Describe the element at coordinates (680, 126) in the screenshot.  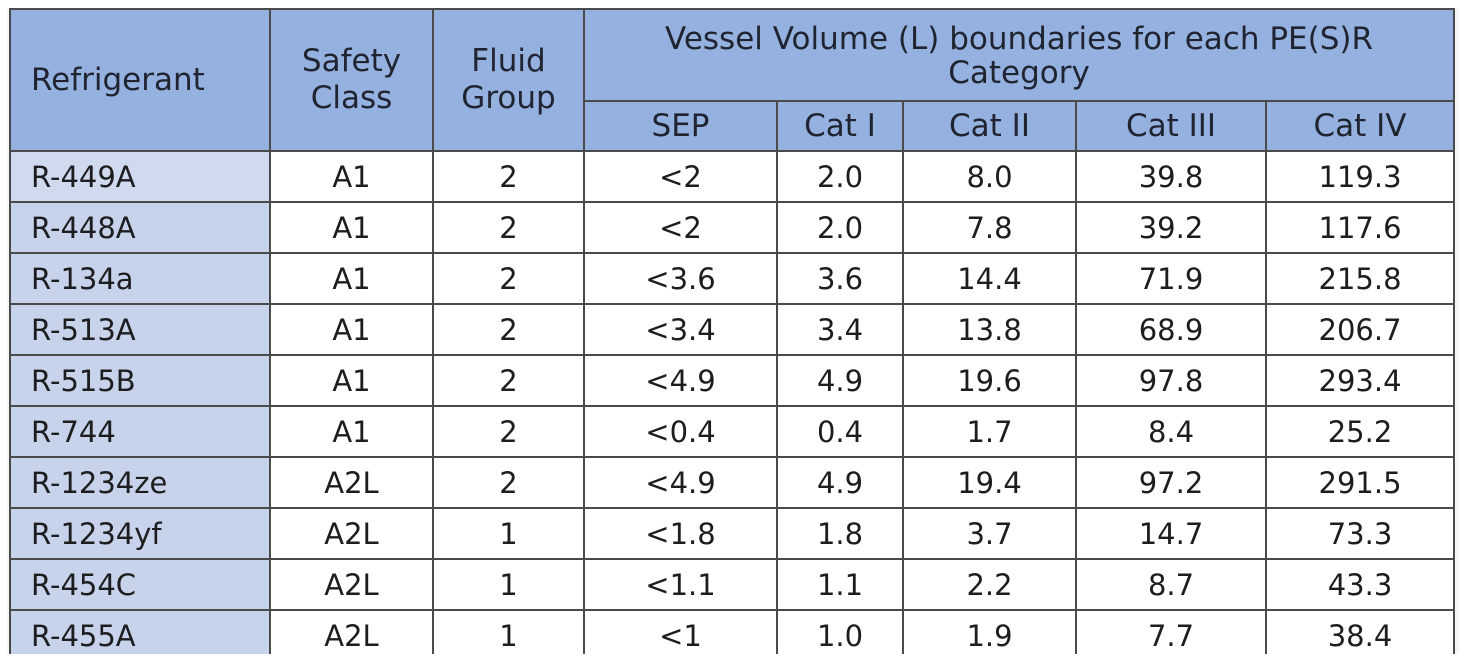
I see `sep-header: SEP` at that location.